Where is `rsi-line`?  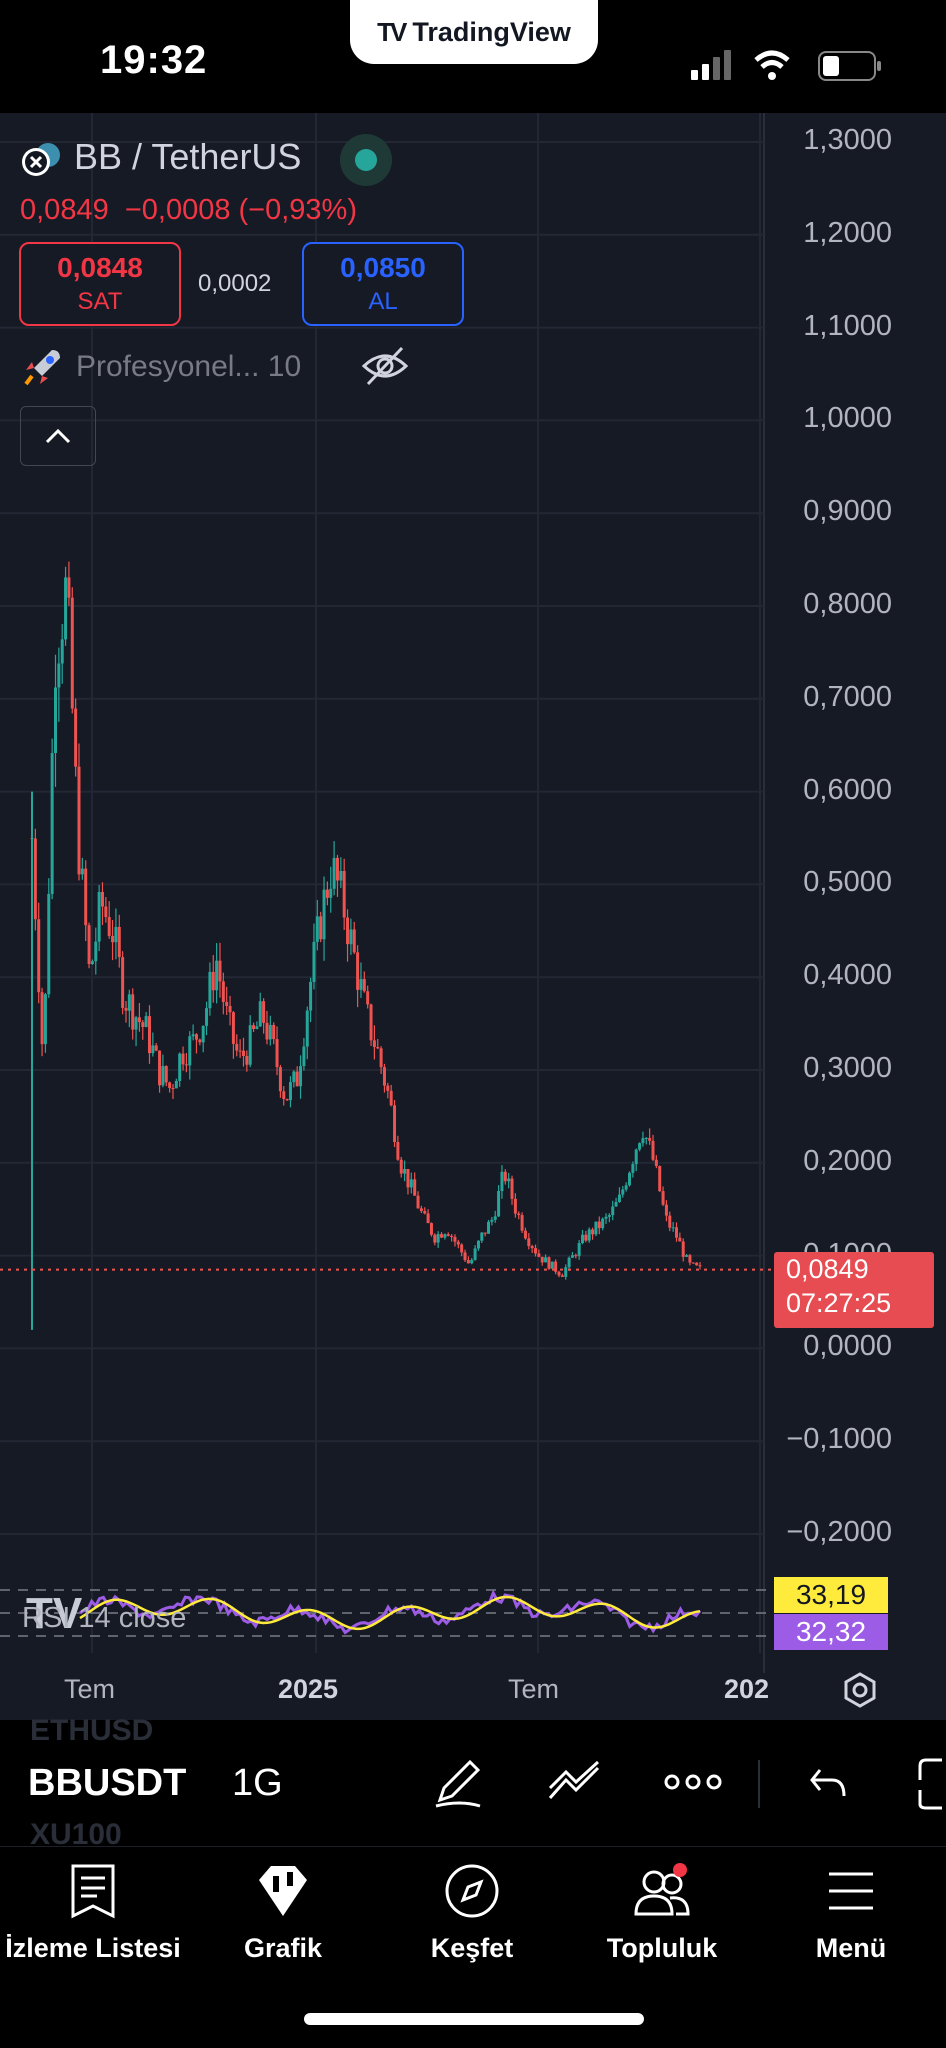
rsi-line is located at coordinates (390, 1612).